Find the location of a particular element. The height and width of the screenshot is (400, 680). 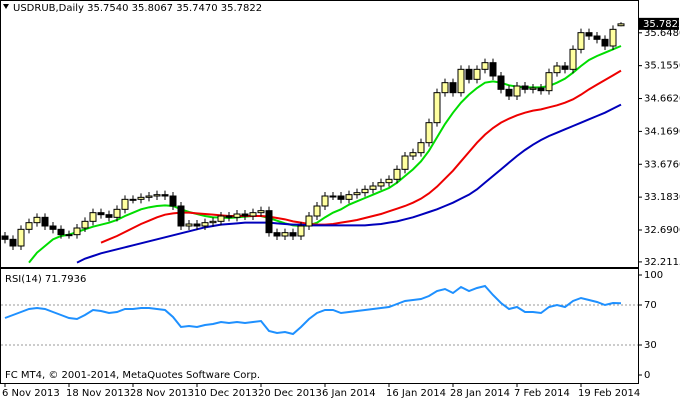

rsi-line is located at coordinates (313, 310).